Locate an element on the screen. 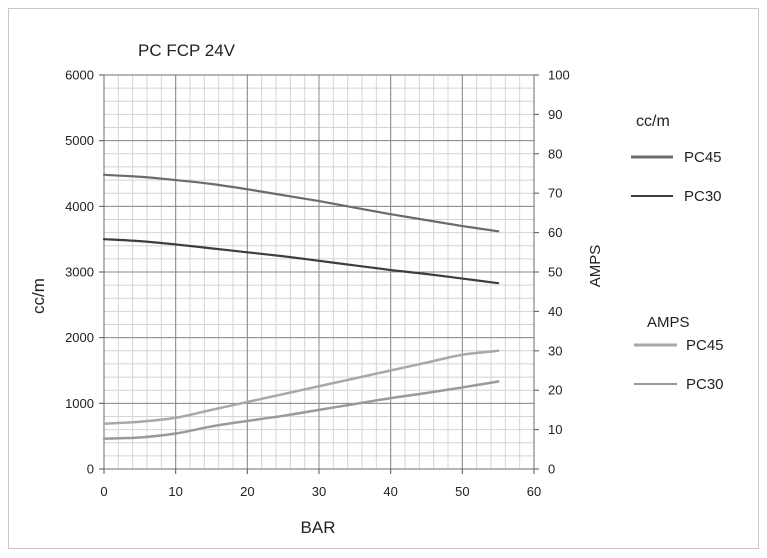 Image resolution: width=767 pixels, height=558 pixels. legend-ccm-pc30-label: PC30 is located at coordinates (703, 196).